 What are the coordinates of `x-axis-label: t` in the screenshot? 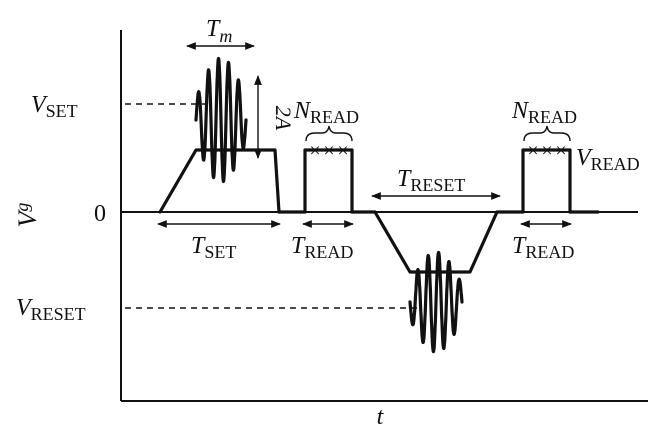 It's located at (381, 416).